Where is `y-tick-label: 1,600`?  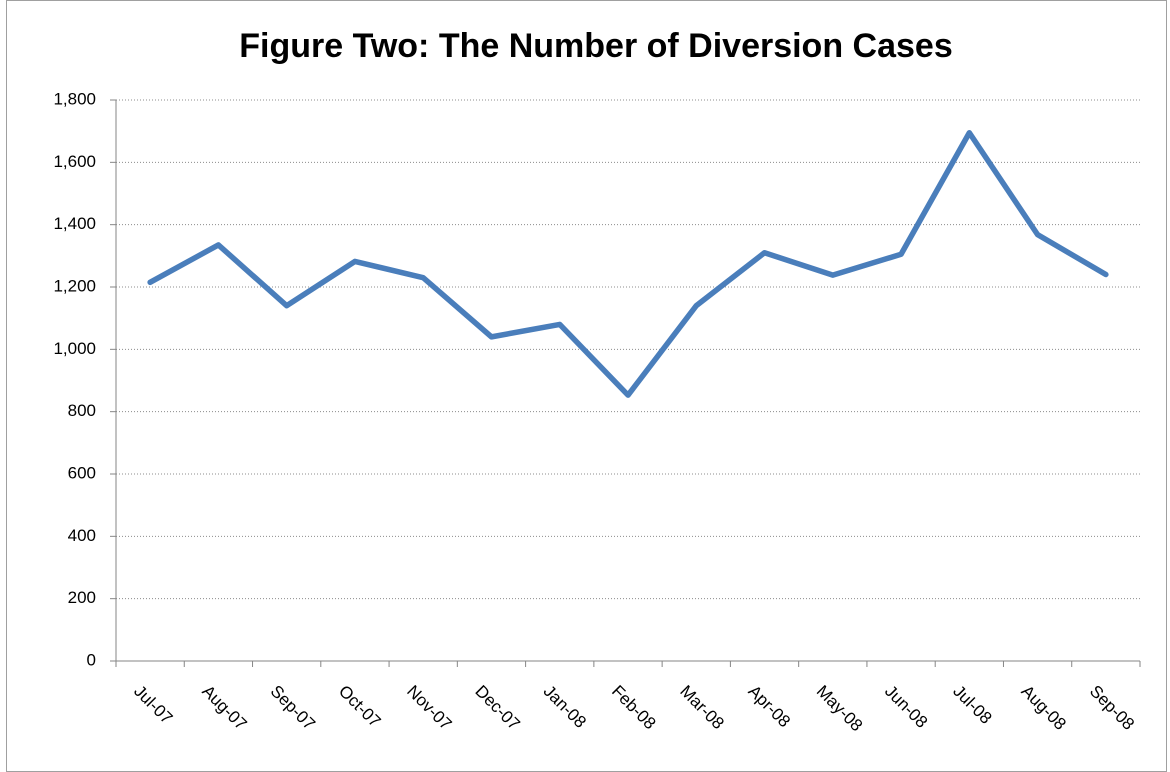
y-tick-label: 1,600 is located at coordinates (74, 161).